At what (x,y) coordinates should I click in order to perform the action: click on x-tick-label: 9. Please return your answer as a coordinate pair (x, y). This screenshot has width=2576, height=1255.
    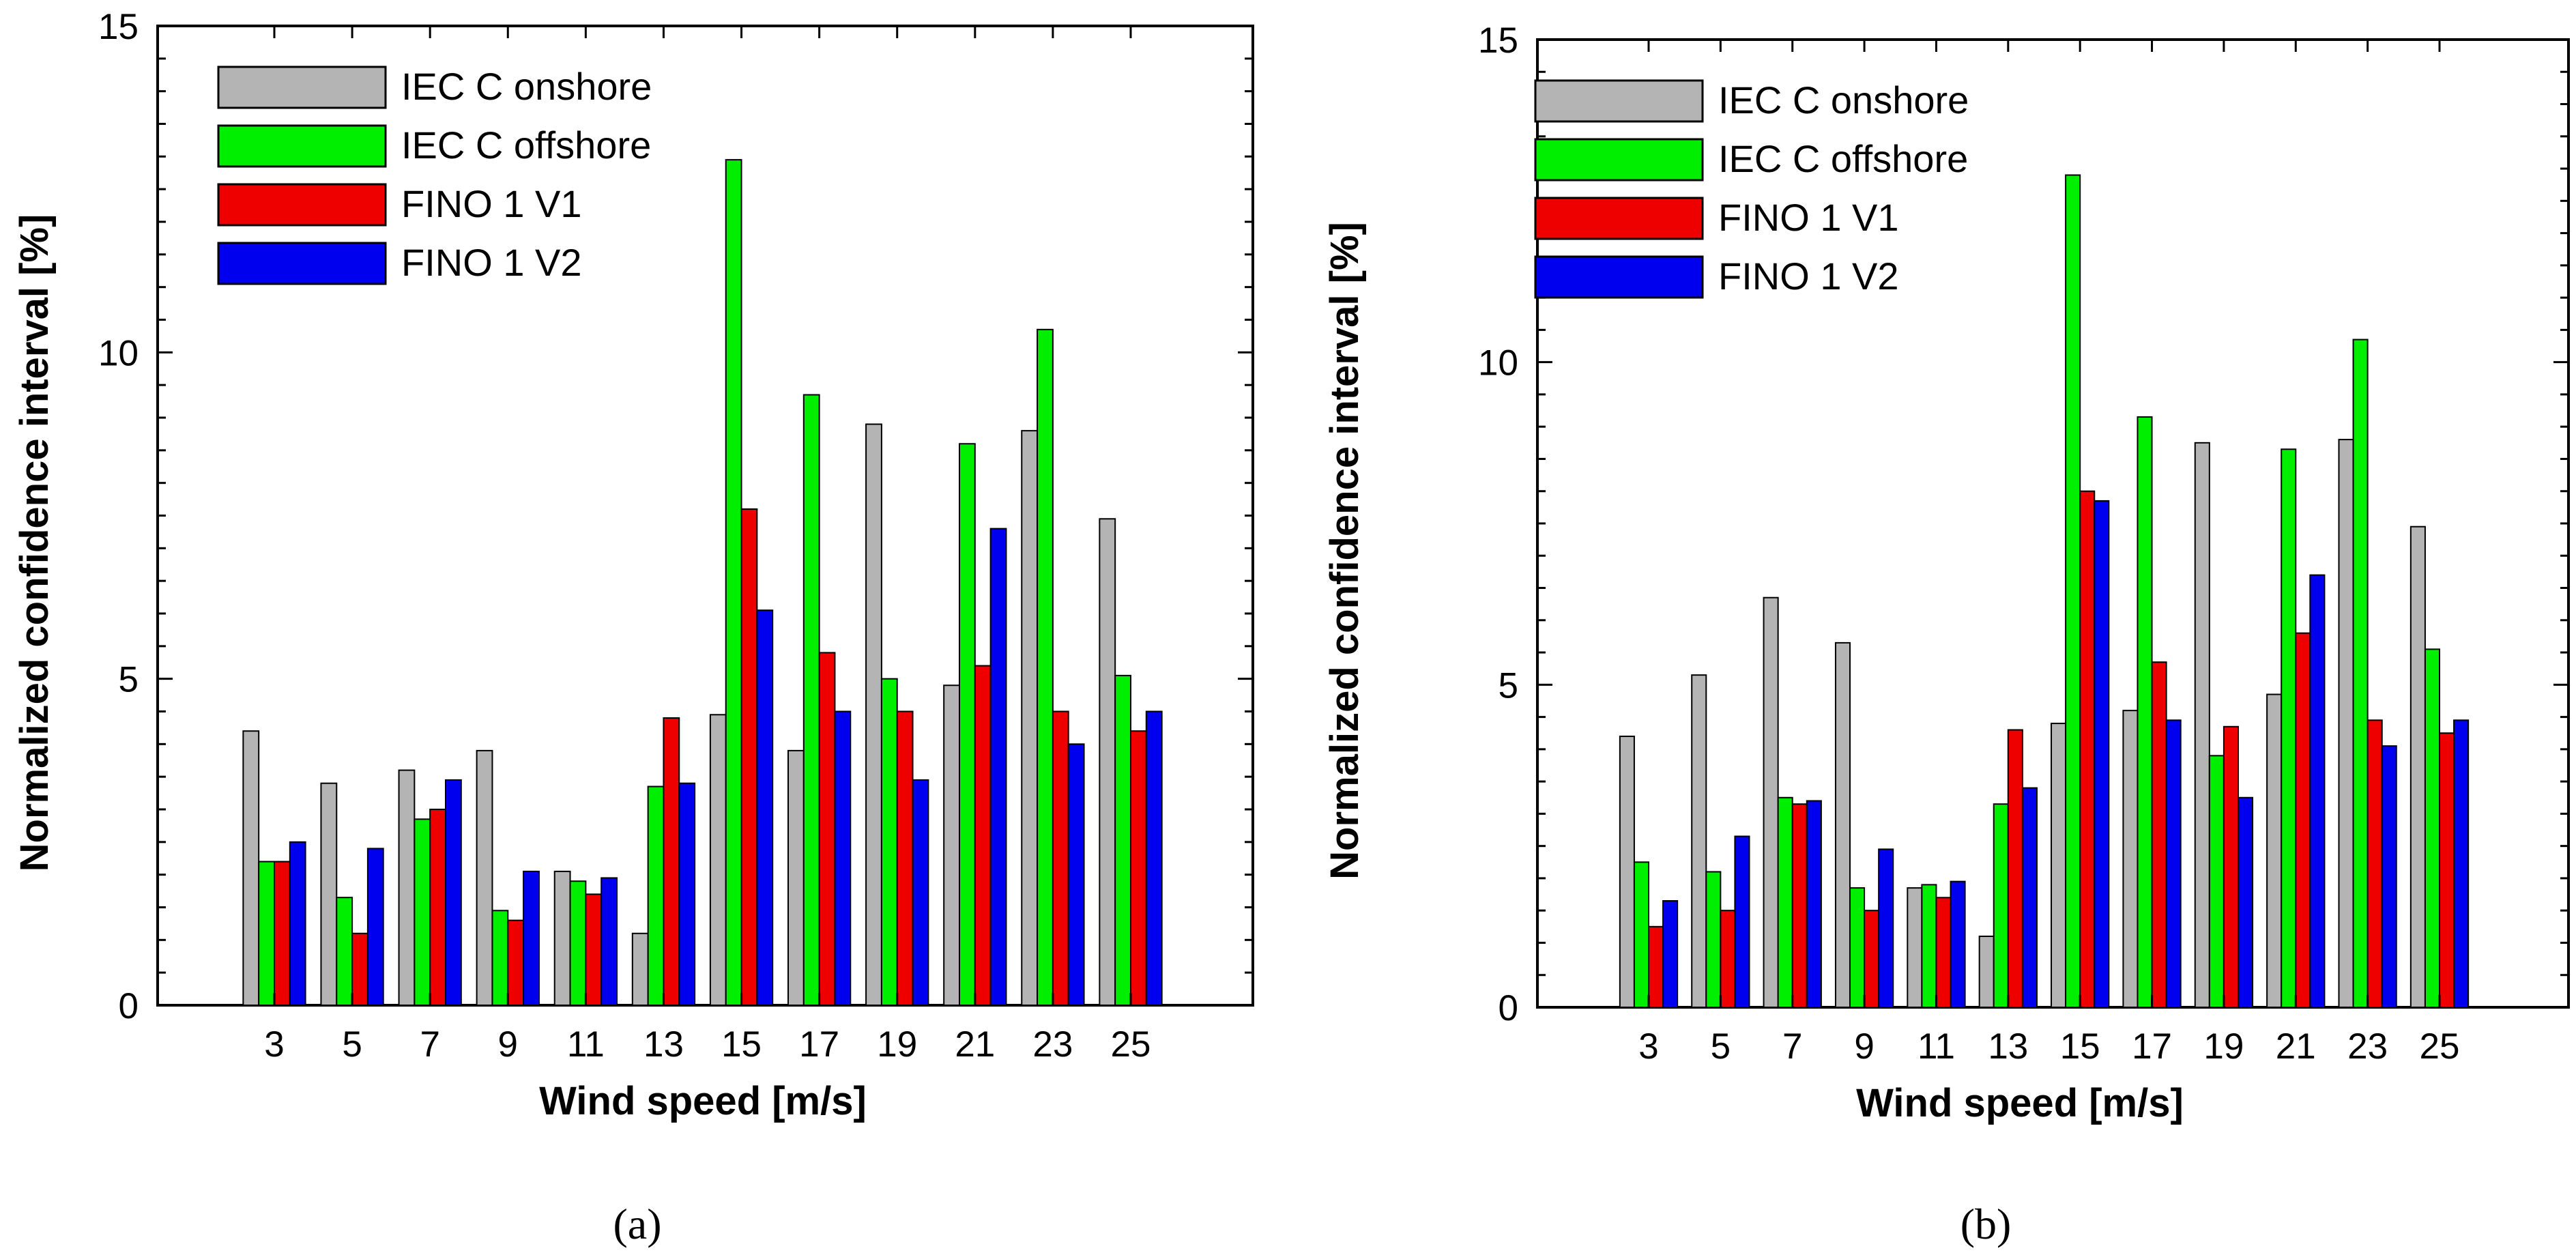
    Looking at the image, I should click on (1864, 1046).